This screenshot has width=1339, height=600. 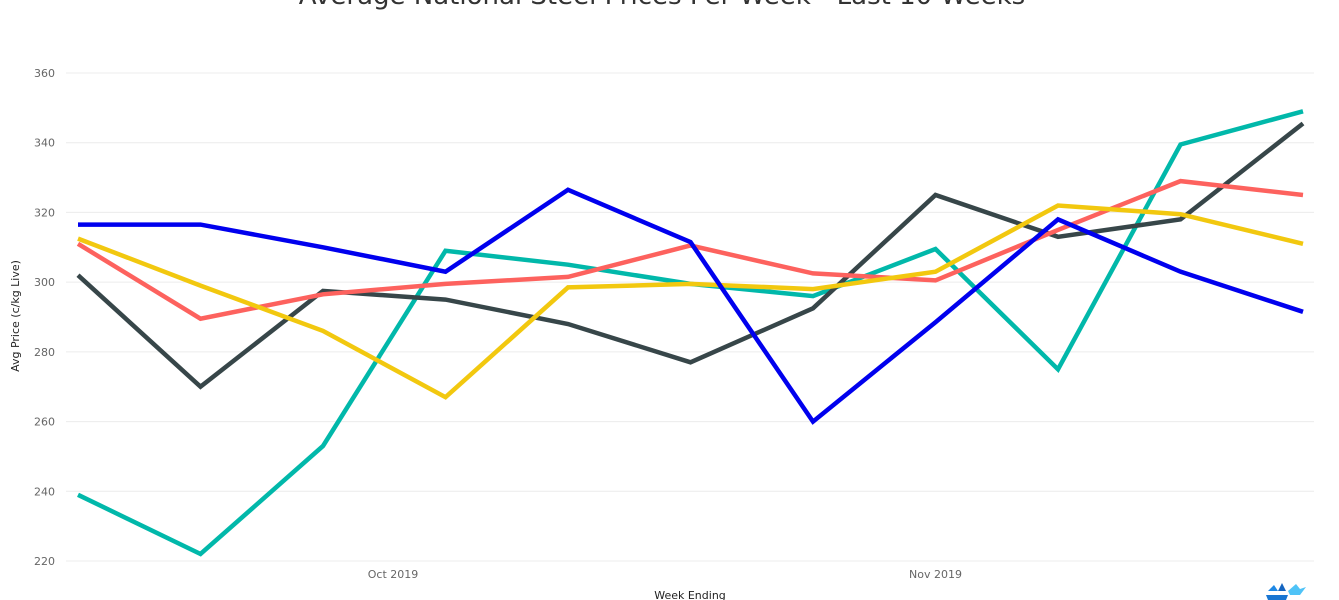 What do you see at coordinates (44, 282) in the screenshot?
I see `y-tick-label: 300` at bounding box center [44, 282].